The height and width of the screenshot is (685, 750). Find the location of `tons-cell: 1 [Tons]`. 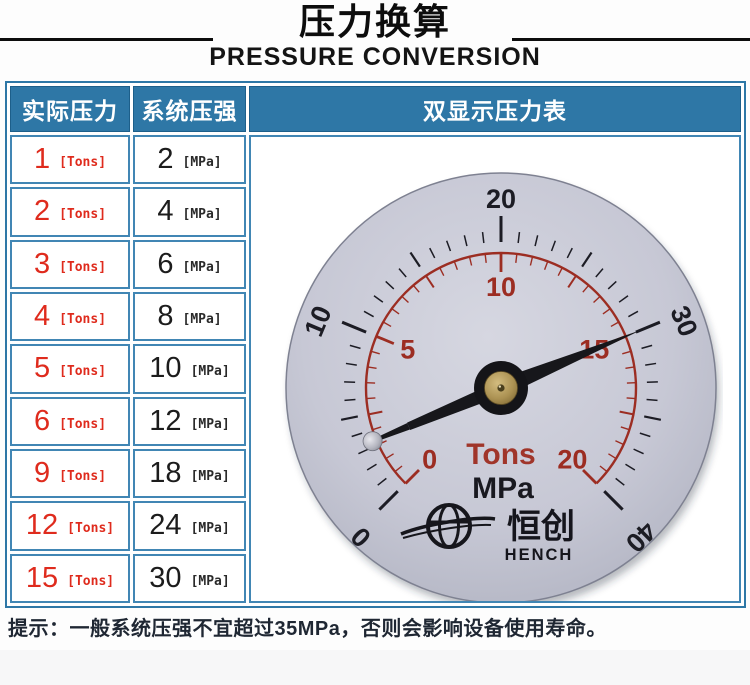

tons-cell: 1 [Tons] is located at coordinates (70, 160).